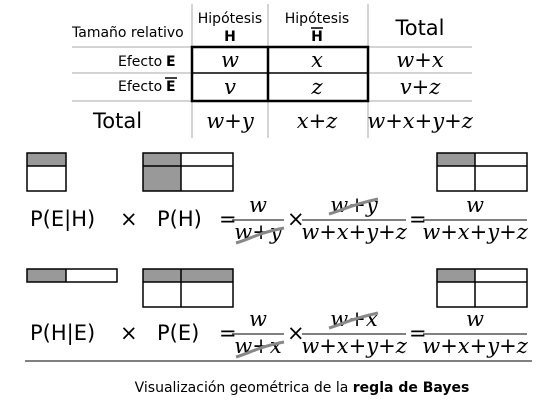 The width and height of the screenshot is (552, 416). I want to click on eq2-lhs-p1: P(H|E), so click(62, 333).